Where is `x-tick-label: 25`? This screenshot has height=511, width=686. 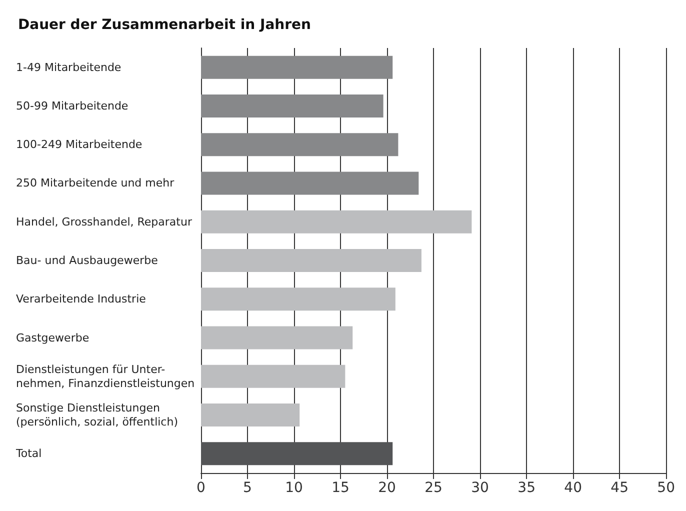 x-tick-label: 25 is located at coordinates (433, 488).